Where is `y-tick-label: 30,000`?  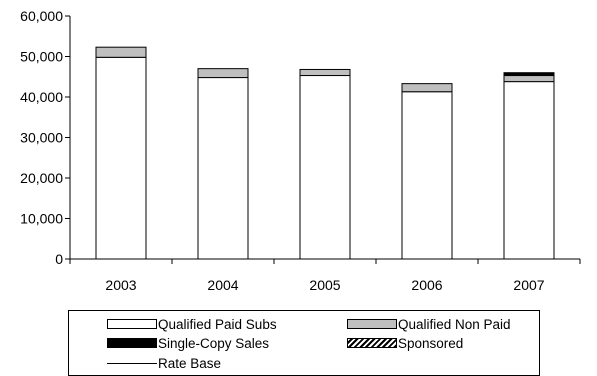
y-tick-label: 30,000 is located at coordinates (41, 138).